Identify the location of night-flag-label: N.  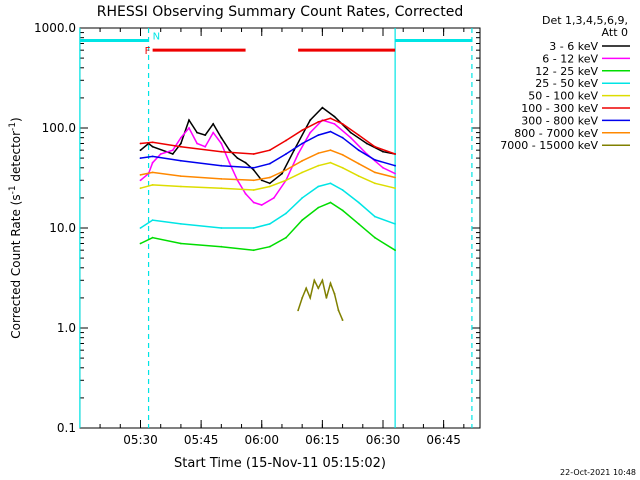
(156, 36).